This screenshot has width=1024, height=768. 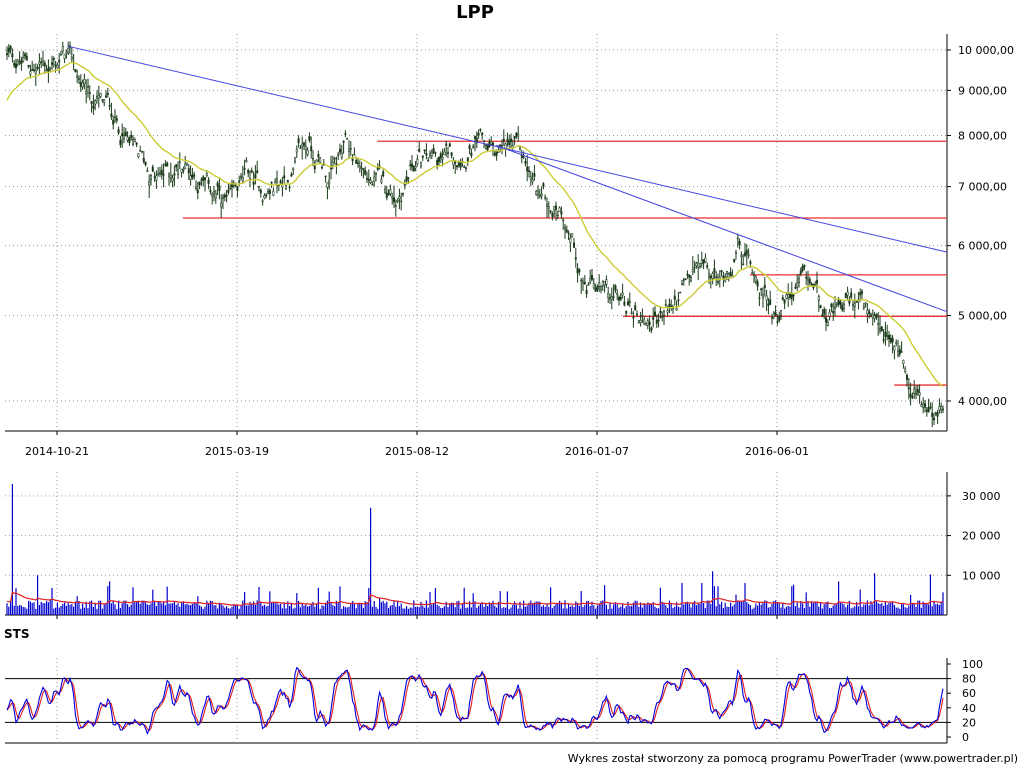 I want to click on volume-y-tick-label: 10 000, so click(x=981, y=575).